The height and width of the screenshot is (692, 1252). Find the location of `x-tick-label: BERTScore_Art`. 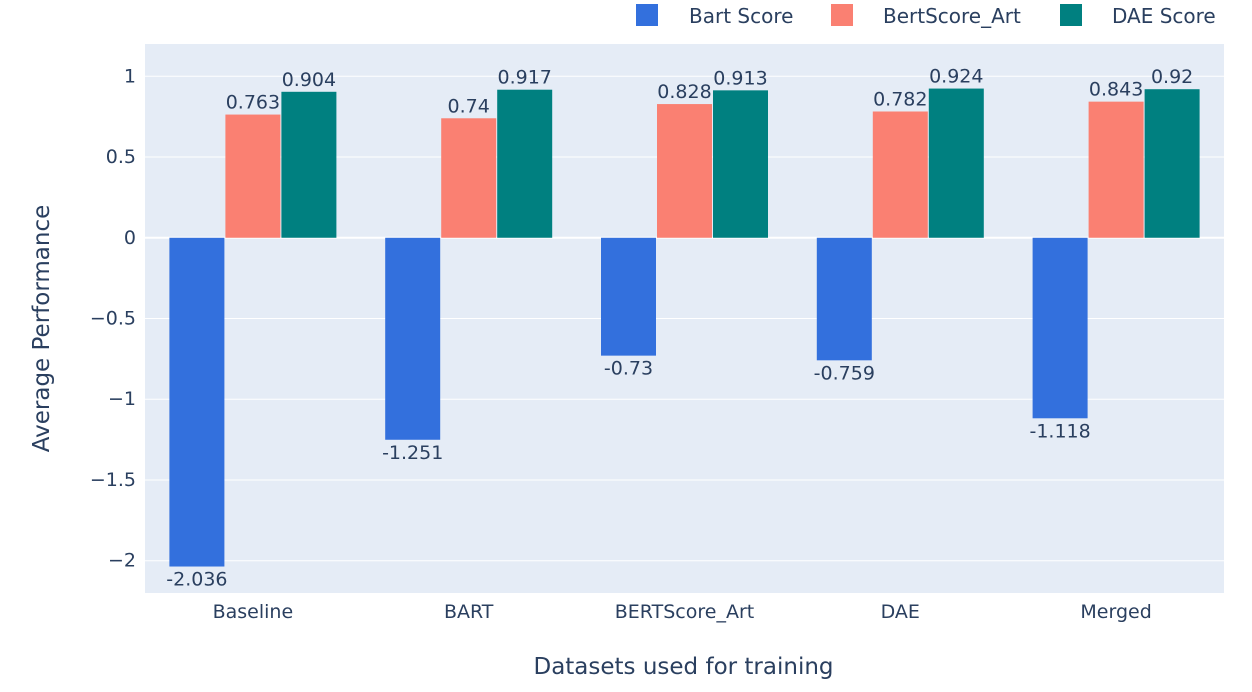

x-tick-label: BERTScore_Art is located at coordinates (684, 612).